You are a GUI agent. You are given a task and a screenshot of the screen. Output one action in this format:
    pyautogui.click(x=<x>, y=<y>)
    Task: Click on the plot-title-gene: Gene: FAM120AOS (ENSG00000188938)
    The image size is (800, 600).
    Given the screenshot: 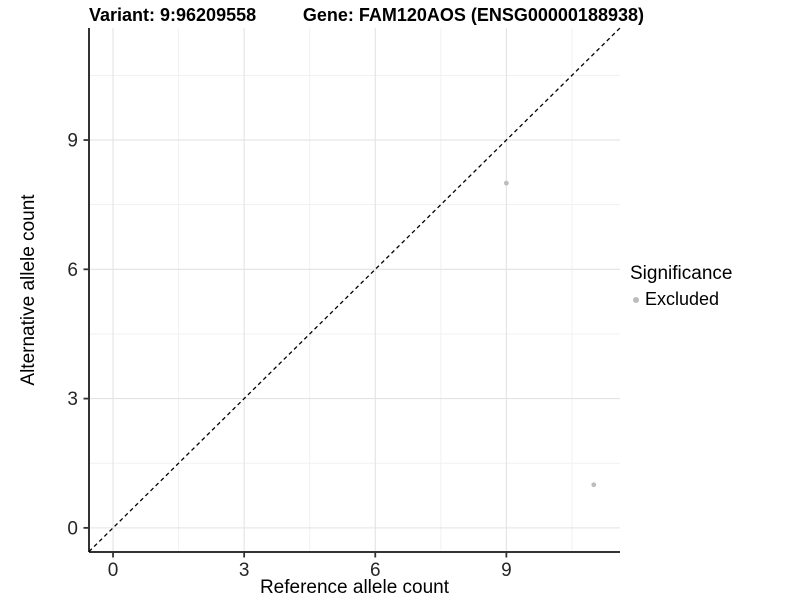 What is the action you would take?
    pyautogui.click(x=473, y=15)
    